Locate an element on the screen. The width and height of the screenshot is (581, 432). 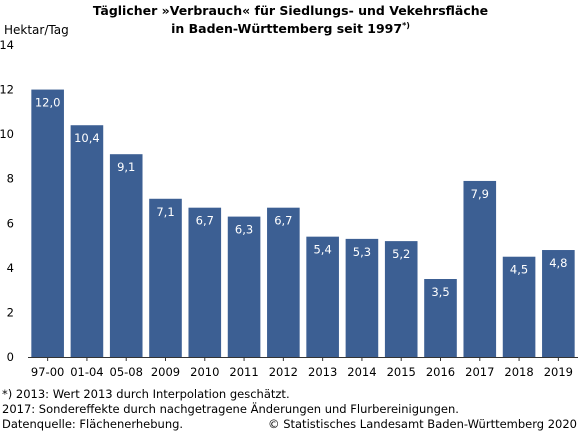
chart-title-line-2: in Baden-Württemberg seit 1997*) is located at coordinates (290, 27).